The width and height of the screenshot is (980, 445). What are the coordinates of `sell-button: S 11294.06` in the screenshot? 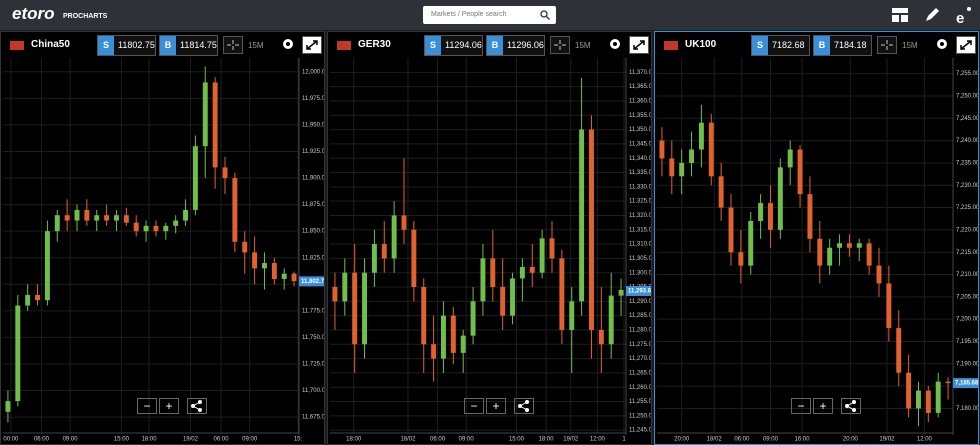 It's located at (453, 45).